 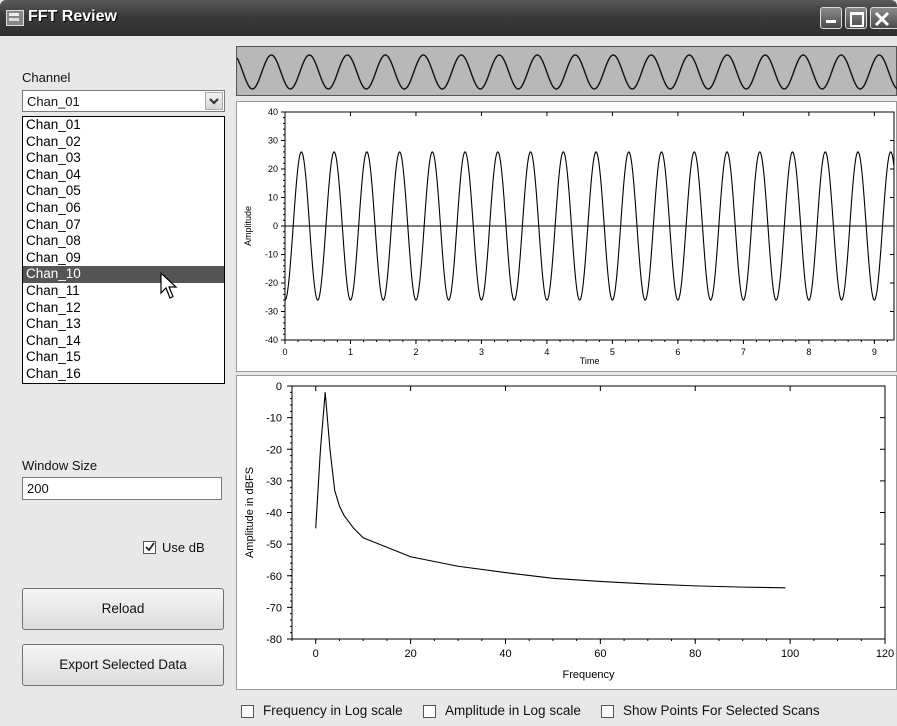 I want to click on check-icon, so click(x=150, y=547).